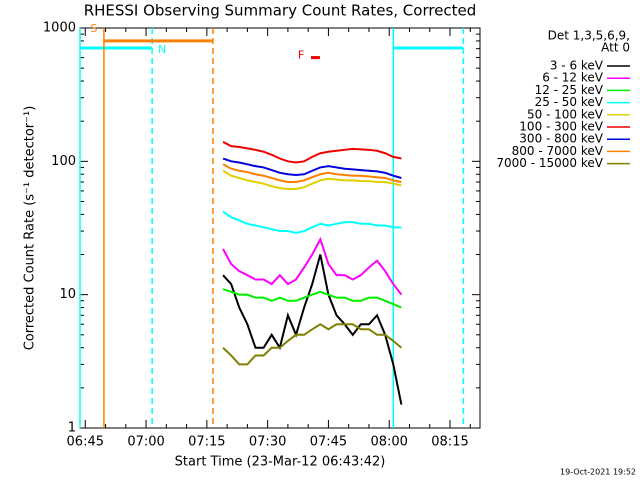 Image resolution: width=640 pixels, height=480 pixels. Describe the element at coordinates (449, 442) in the screenshot. I see `x-tick-label: 08:15` at that location.